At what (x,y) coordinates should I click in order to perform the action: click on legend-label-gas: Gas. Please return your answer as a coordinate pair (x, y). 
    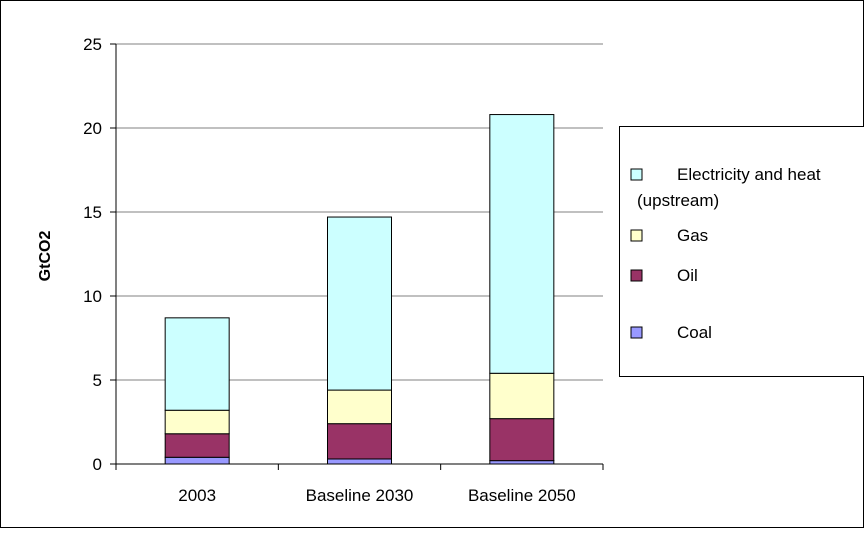
    Looking at the image, I should click on (692, 235).